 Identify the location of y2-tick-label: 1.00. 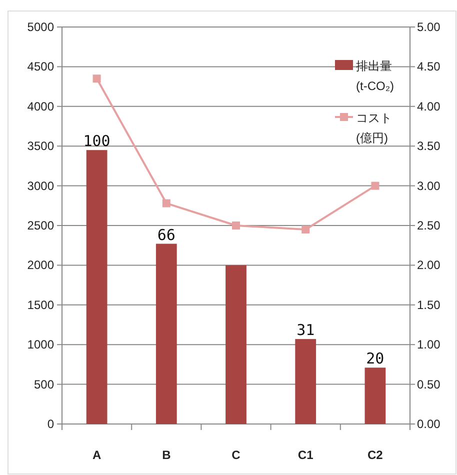
(429, 345).